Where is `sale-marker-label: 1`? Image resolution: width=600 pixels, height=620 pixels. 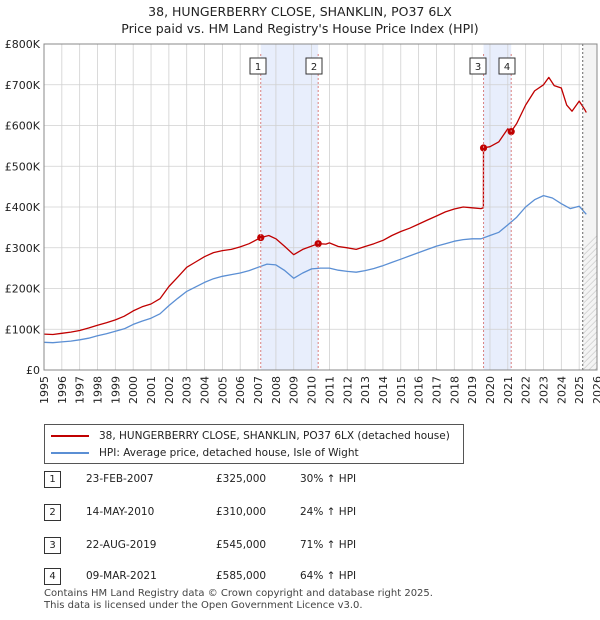
sale-marker-label: 1 is located at coordinates (258, 67).